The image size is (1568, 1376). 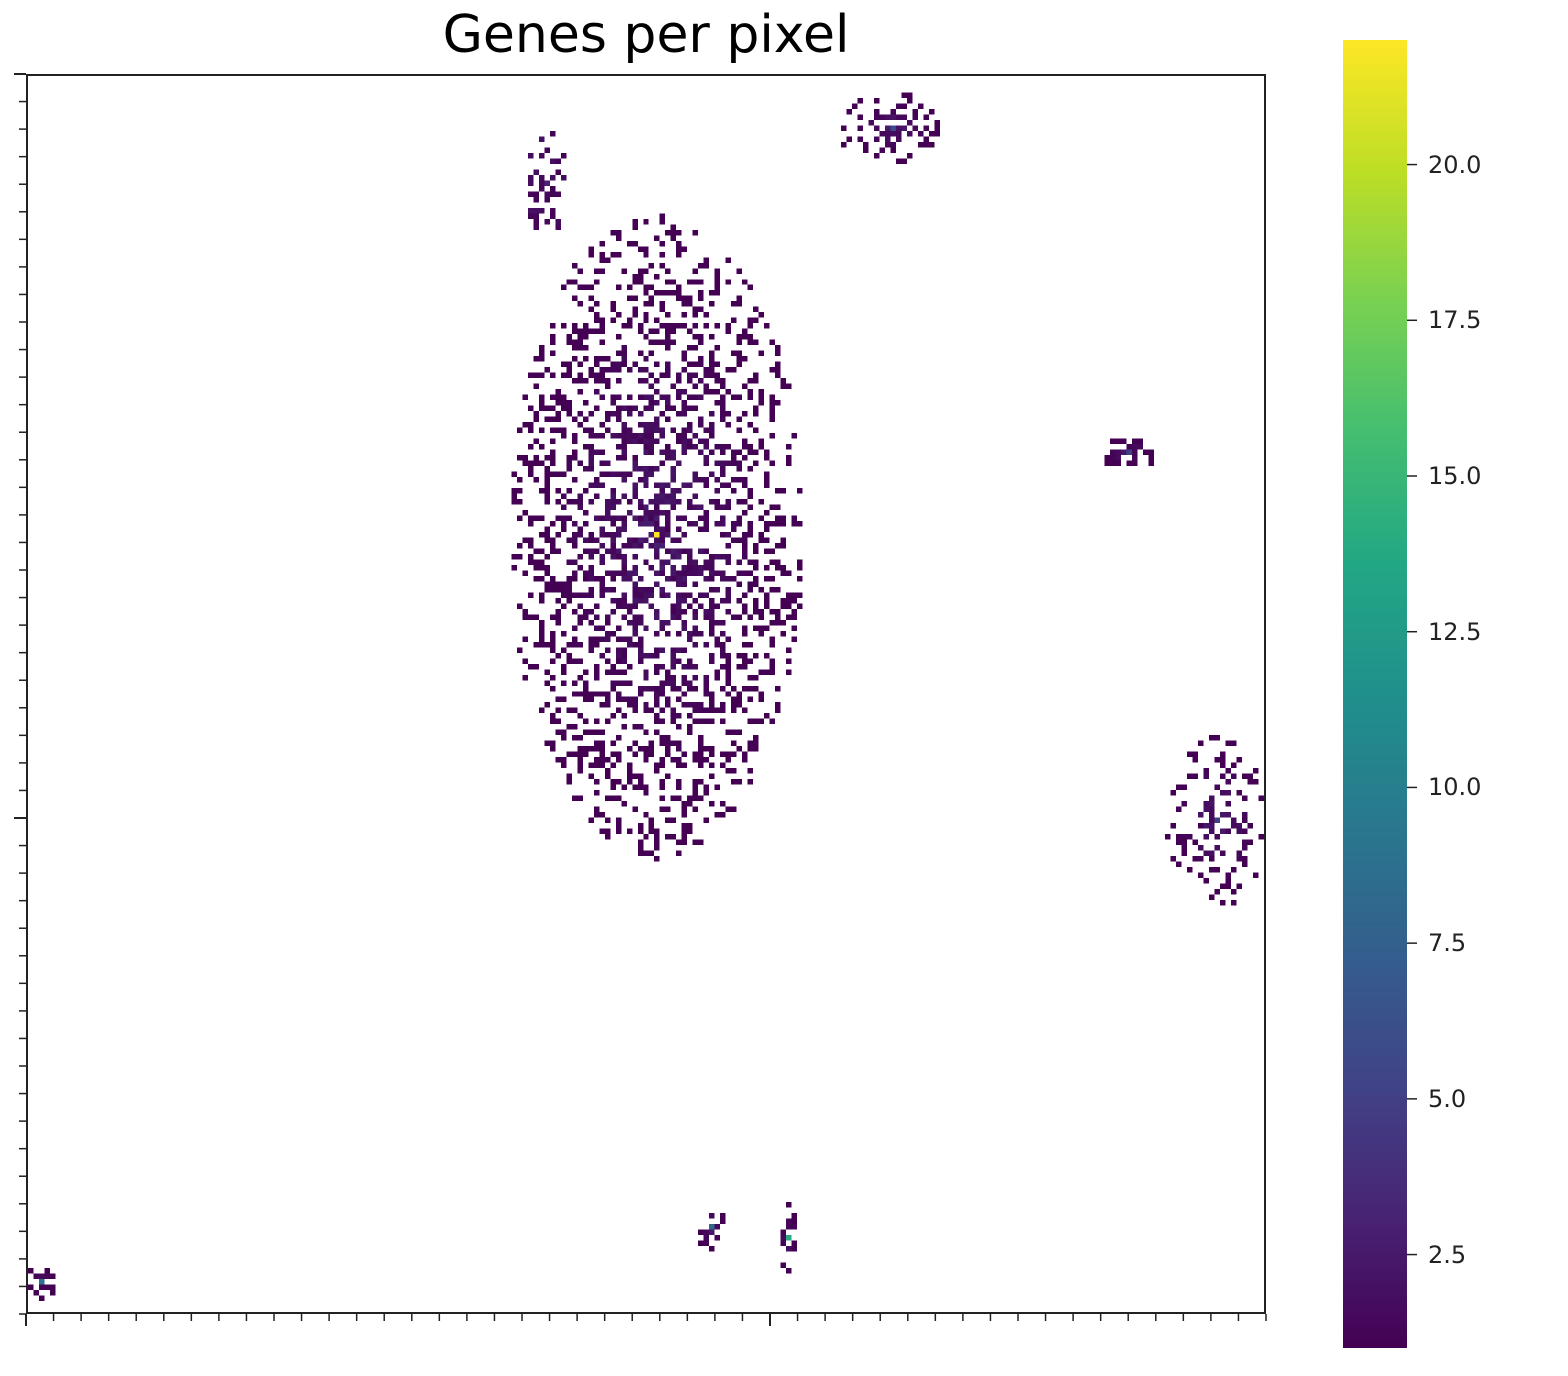 I want to click on colorbar-tick-label: 7.5, so click(x=1447, y=943).